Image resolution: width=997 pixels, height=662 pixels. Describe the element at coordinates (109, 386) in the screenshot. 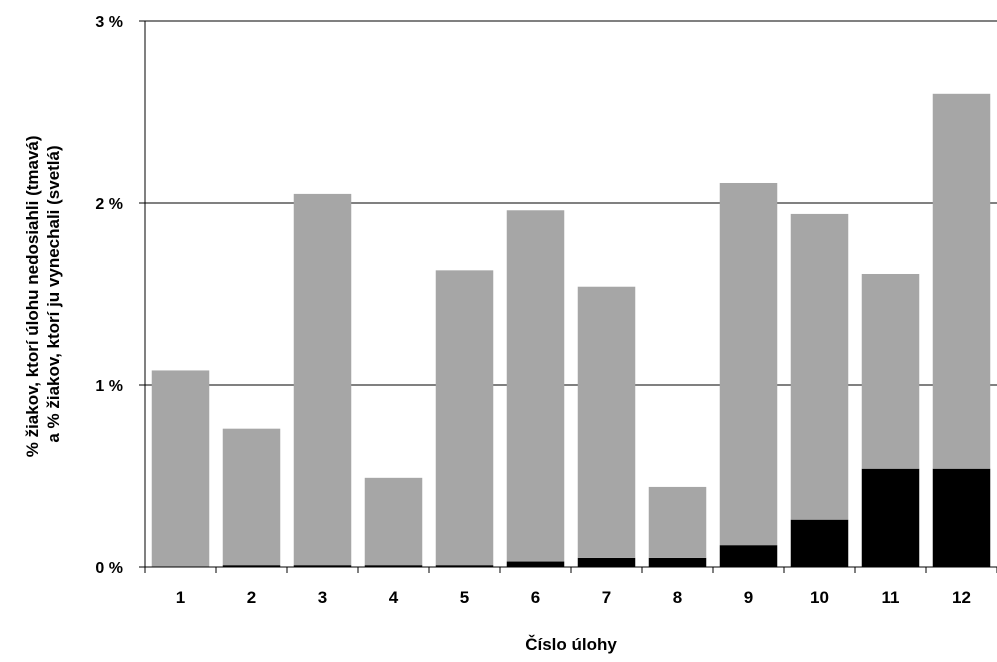

I see `y-tick-label: 1 %` at that location.